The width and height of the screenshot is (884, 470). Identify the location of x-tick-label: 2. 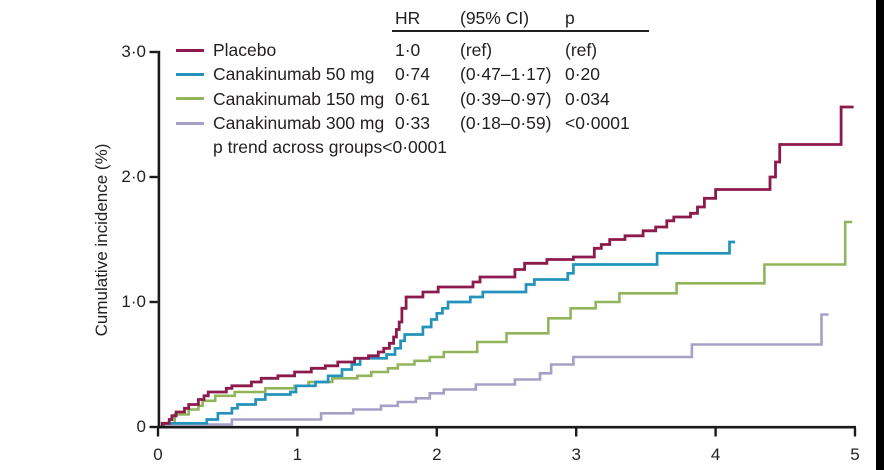
(437, 454).